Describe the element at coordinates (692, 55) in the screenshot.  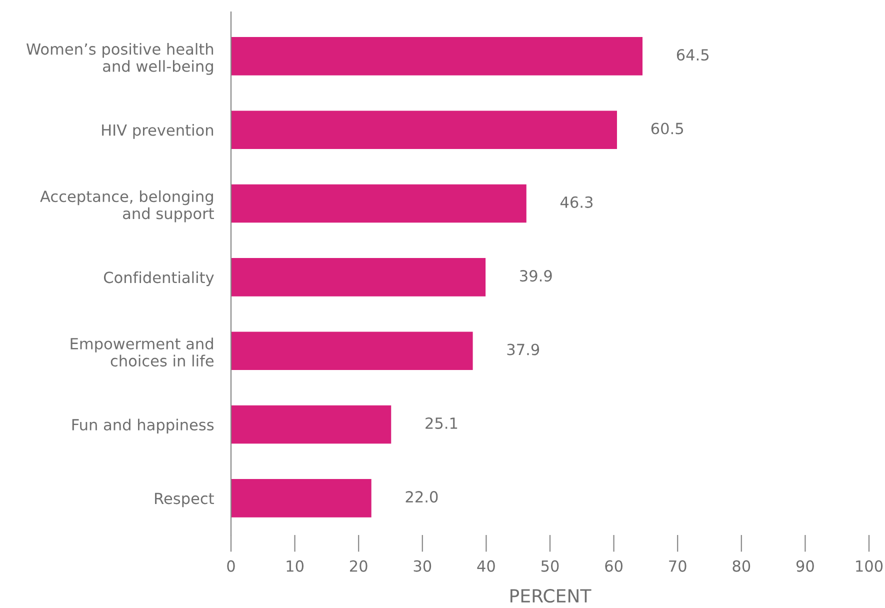
I see `data-label: 64.5` at that location.